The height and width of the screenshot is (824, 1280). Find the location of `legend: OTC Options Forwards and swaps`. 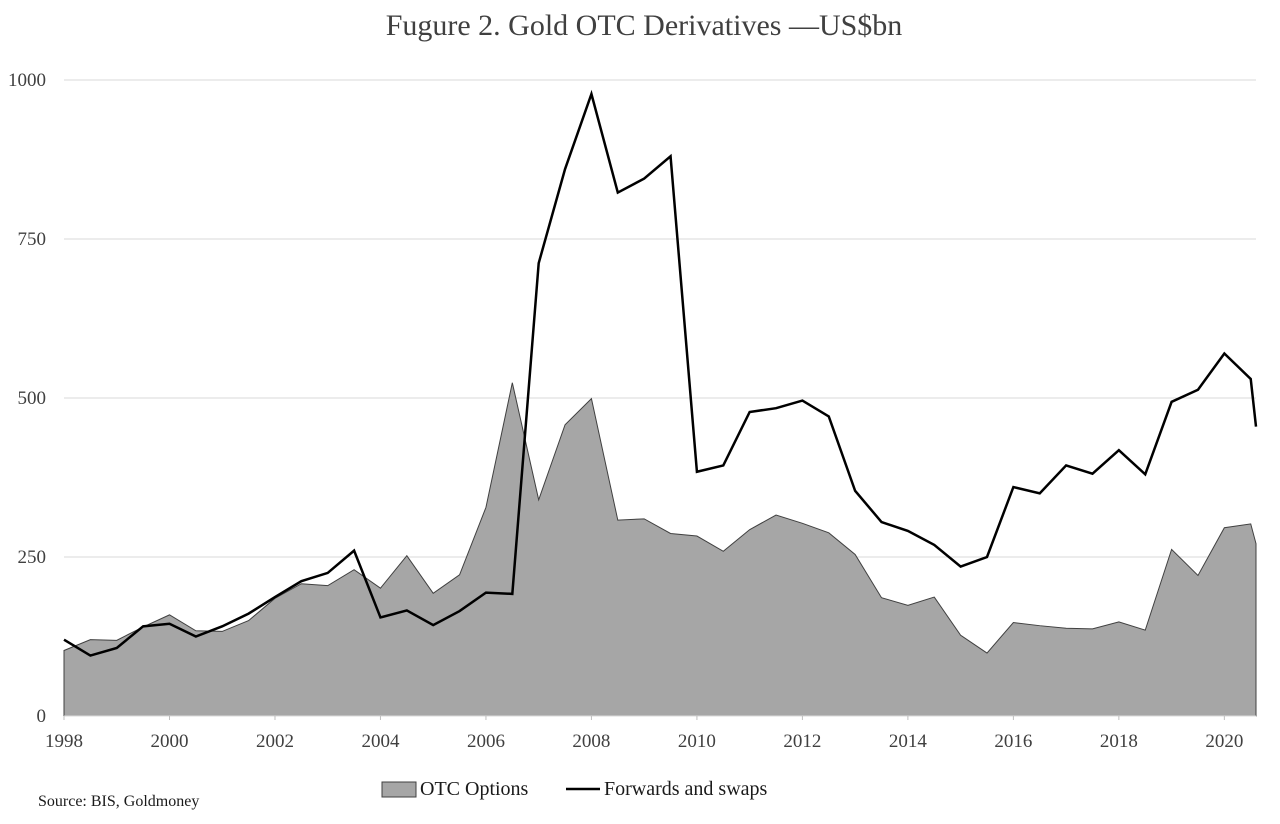

legend: OTC Options Forwards and swaps is located at coordinates (574, 789).